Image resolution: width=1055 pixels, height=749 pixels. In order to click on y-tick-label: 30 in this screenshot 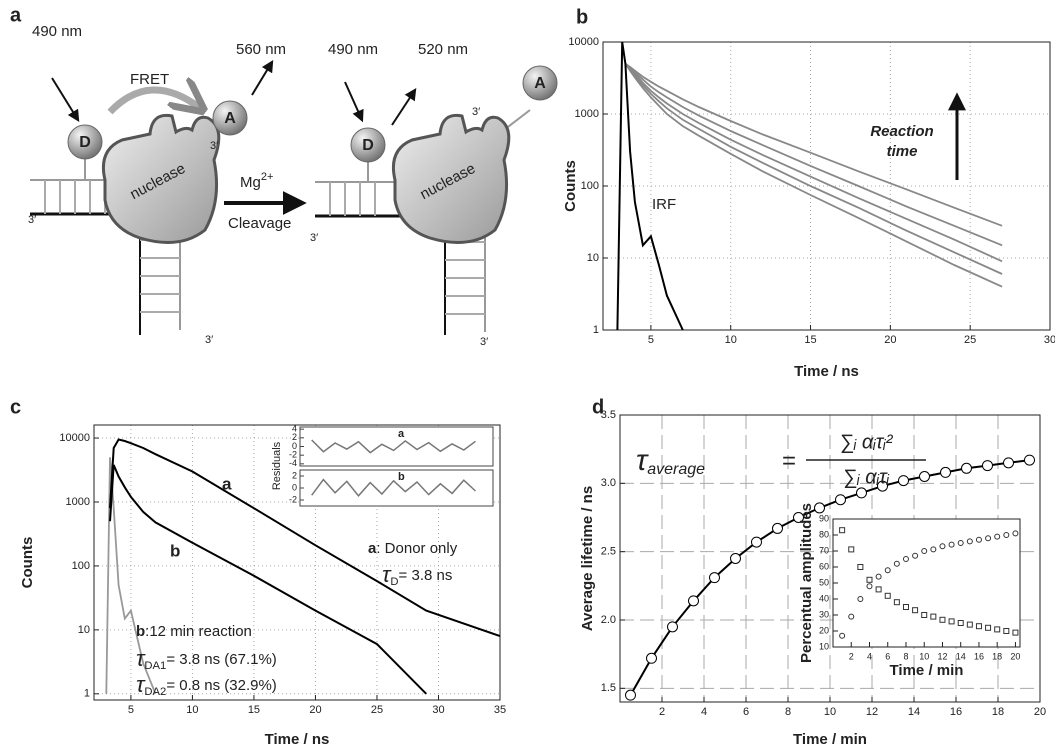, I will do `click(824, 614)`.